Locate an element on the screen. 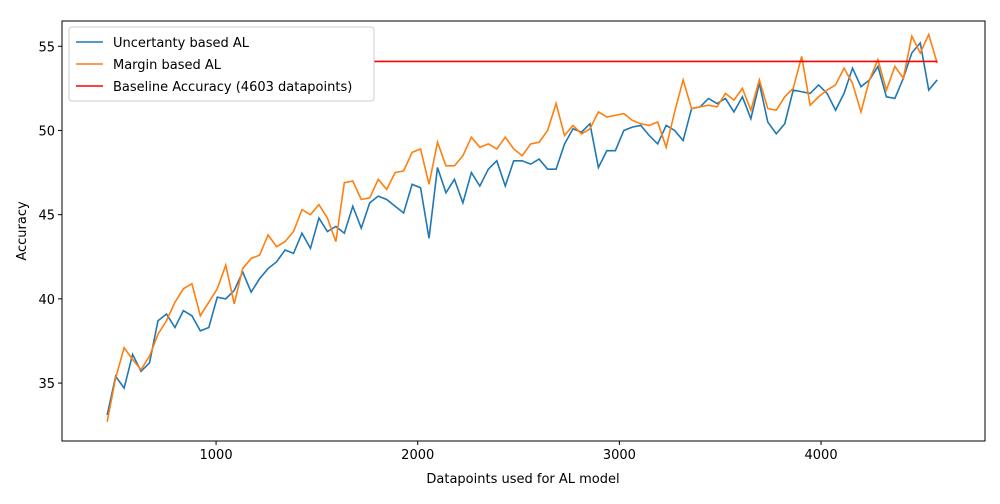 The height and width of the screenshot is (504, 1000). x-tick-label: 1000 is located at coordinates (216, 455).